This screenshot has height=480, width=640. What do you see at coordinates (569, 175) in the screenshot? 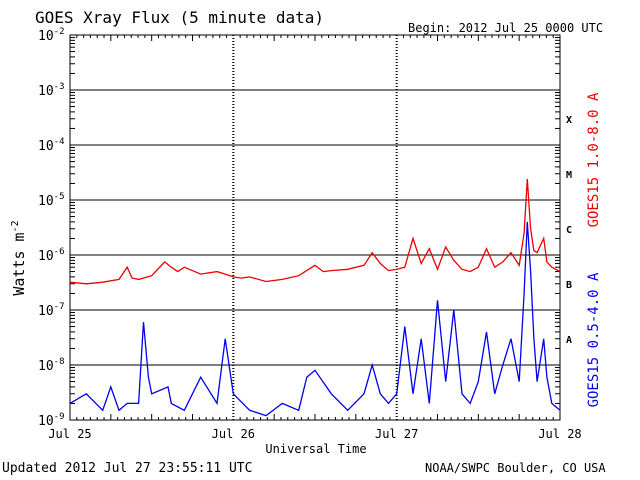
I see `flare-class-label: M` at bounding box center [569, 175].